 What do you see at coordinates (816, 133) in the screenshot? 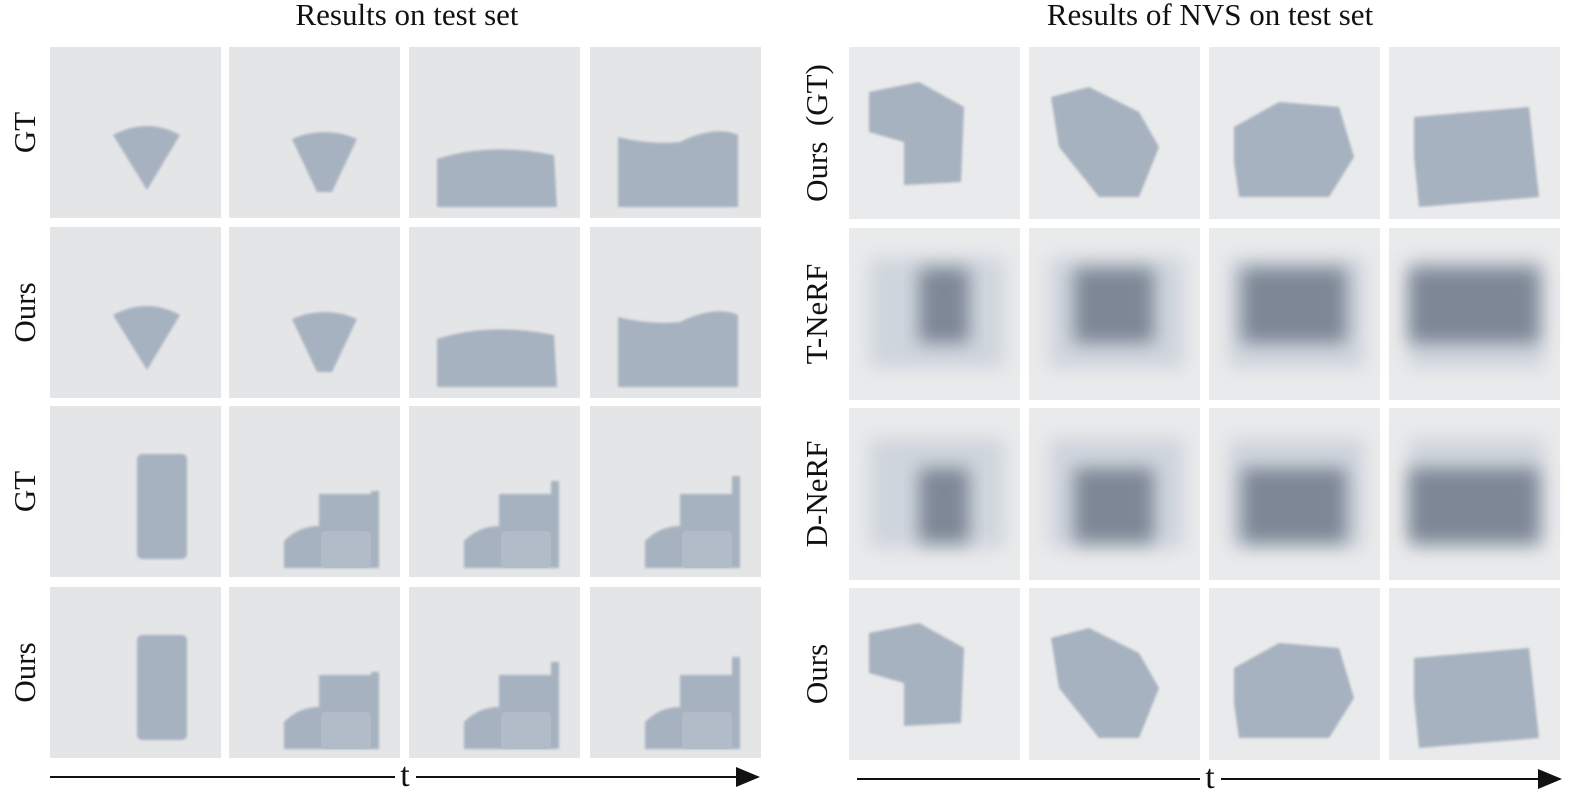
I see `row-label: Ours (GT)` at bounding box center [816, 133].